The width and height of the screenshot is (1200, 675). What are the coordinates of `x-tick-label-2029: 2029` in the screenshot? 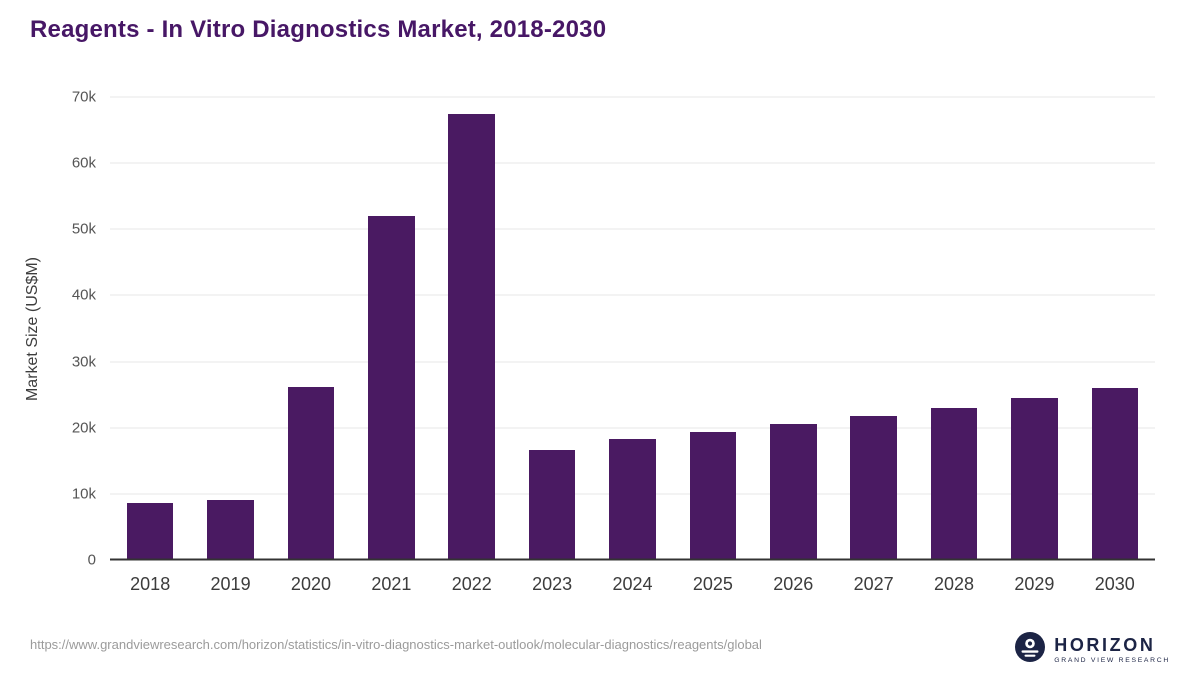 It's located at (1034, 584).